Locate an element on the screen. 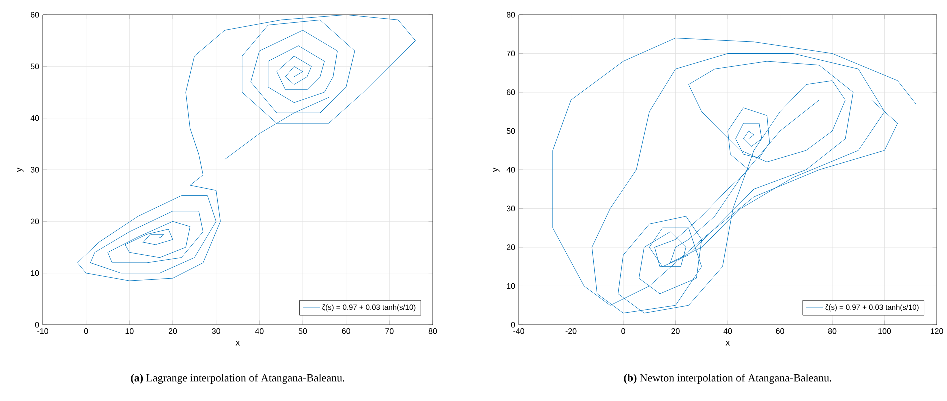 The image size is (947, 401). text: (a) Lagrange interpolation of Atangana-Baleanu. is located at coordinates (238, 379).